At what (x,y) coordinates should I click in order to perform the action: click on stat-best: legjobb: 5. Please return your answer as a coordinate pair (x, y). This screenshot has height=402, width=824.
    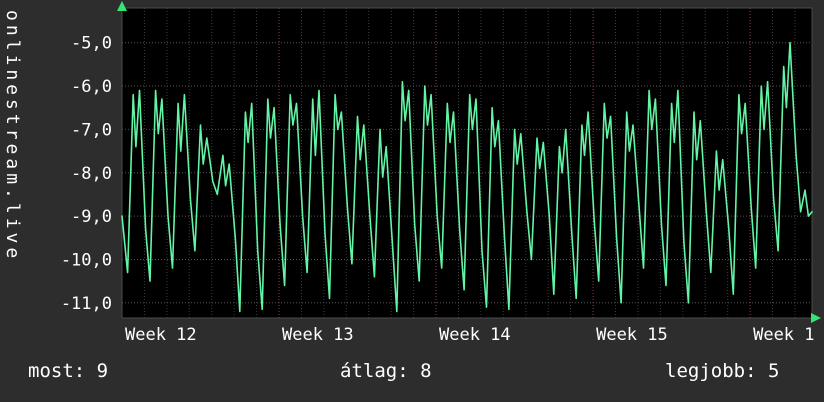
    Looking at the image, I should click on (722, 371).